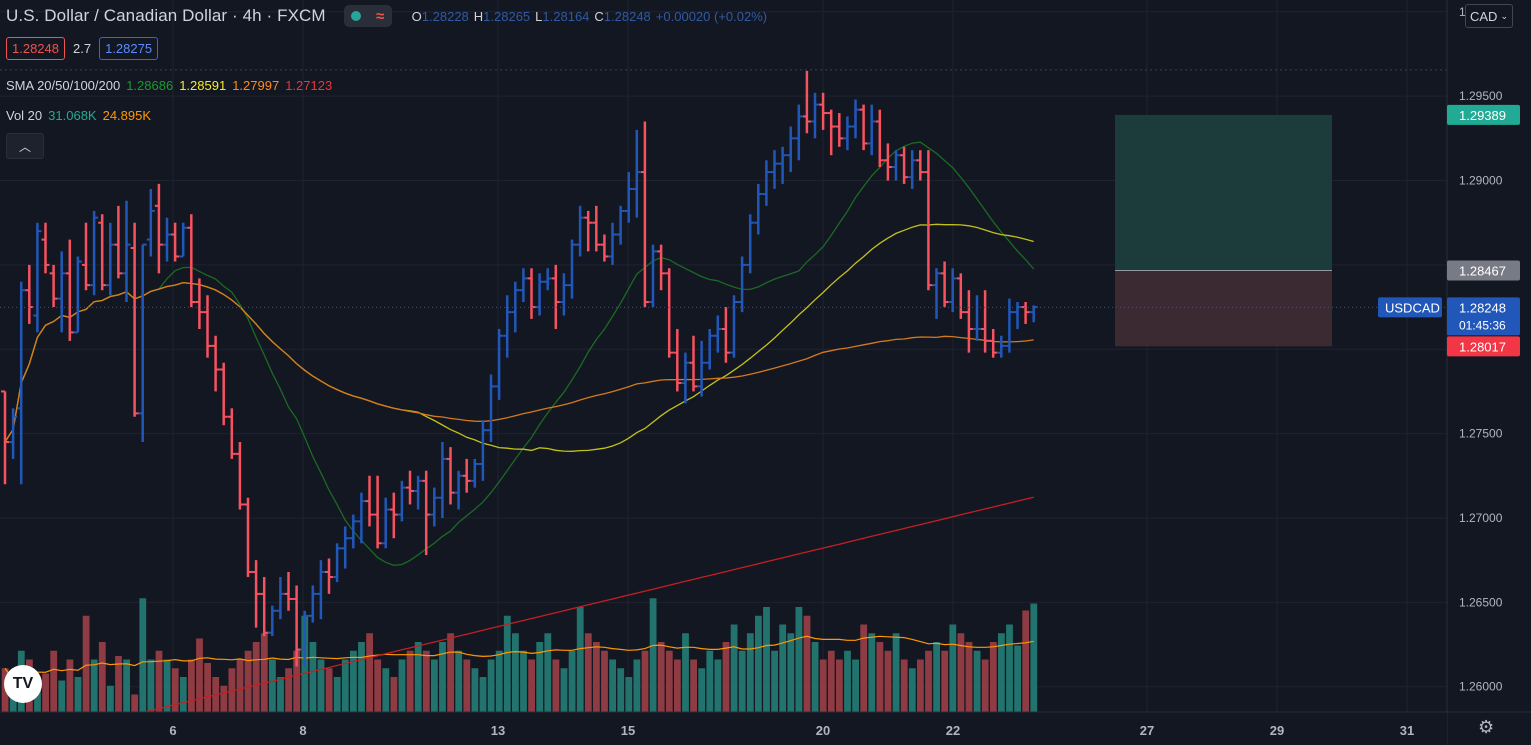  Describe the element at coordinates (628, 730) in the screenshot. I see `time-tick-label: 15` at that location.